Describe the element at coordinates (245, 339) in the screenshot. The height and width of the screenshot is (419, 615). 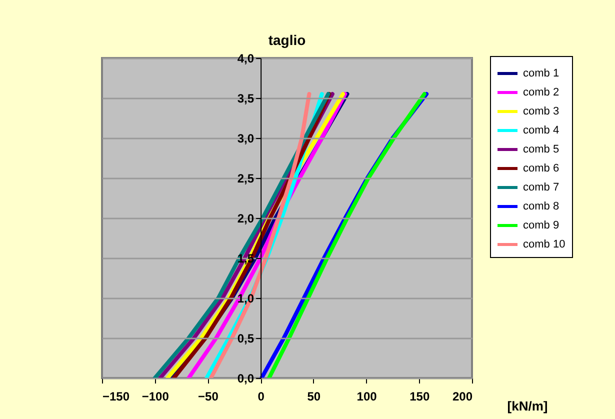
I see `y-tick-label: 0,5` at that location.